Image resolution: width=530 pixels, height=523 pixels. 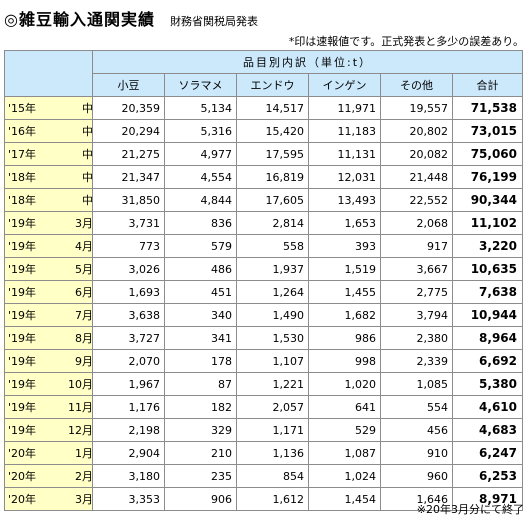 What do you see at coordinates (416, 131) in the screenshot?
I see `table-cell: 20,802` at bounding box center [416, 131].